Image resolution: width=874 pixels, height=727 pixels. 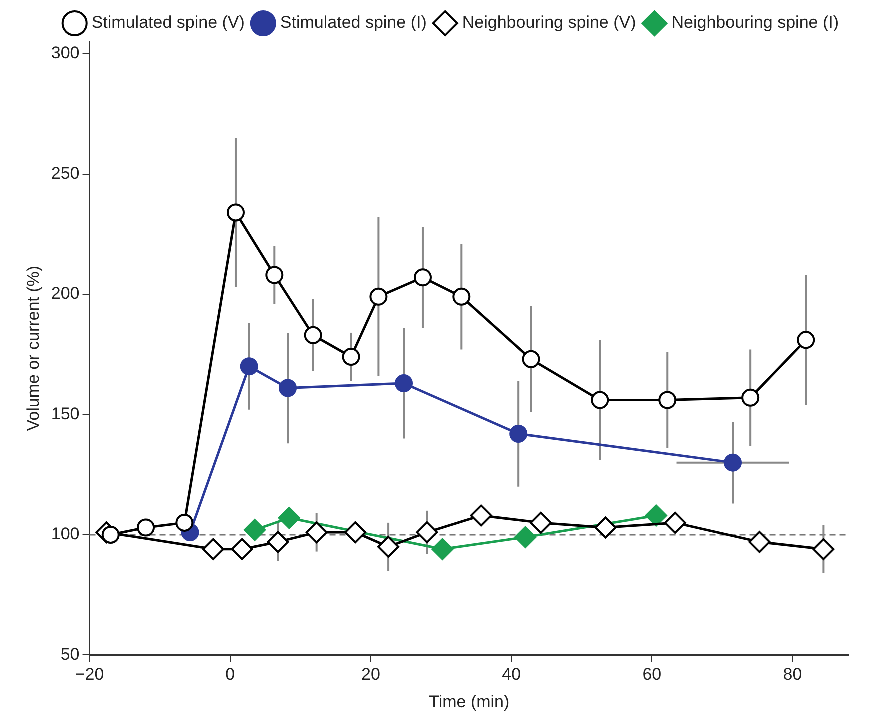 What do you see at coordinates (231, 674) in the screenshot?
I see `x-tick-label: 0` at bounding box center [231, 674].